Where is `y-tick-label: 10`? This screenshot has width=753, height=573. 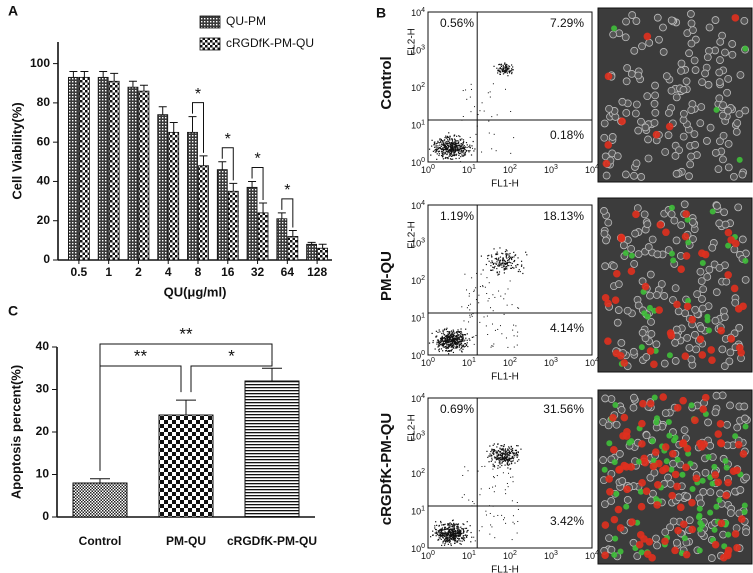 y-tick-label: 10 is located at coordinates (43, 474).